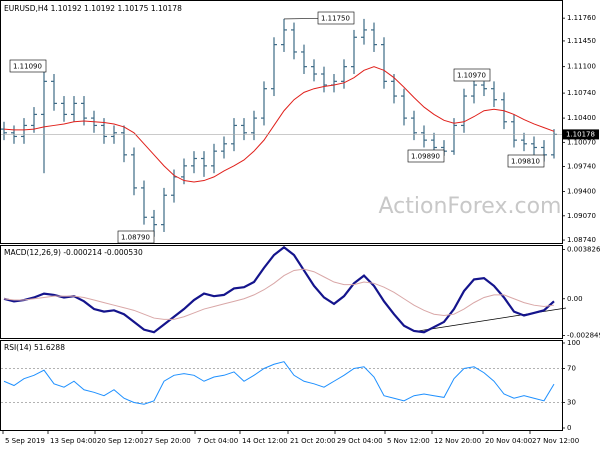 The height and width of the screenshot is (450, 600). I want to click on y-tick-label: 30, so click(571, 403).